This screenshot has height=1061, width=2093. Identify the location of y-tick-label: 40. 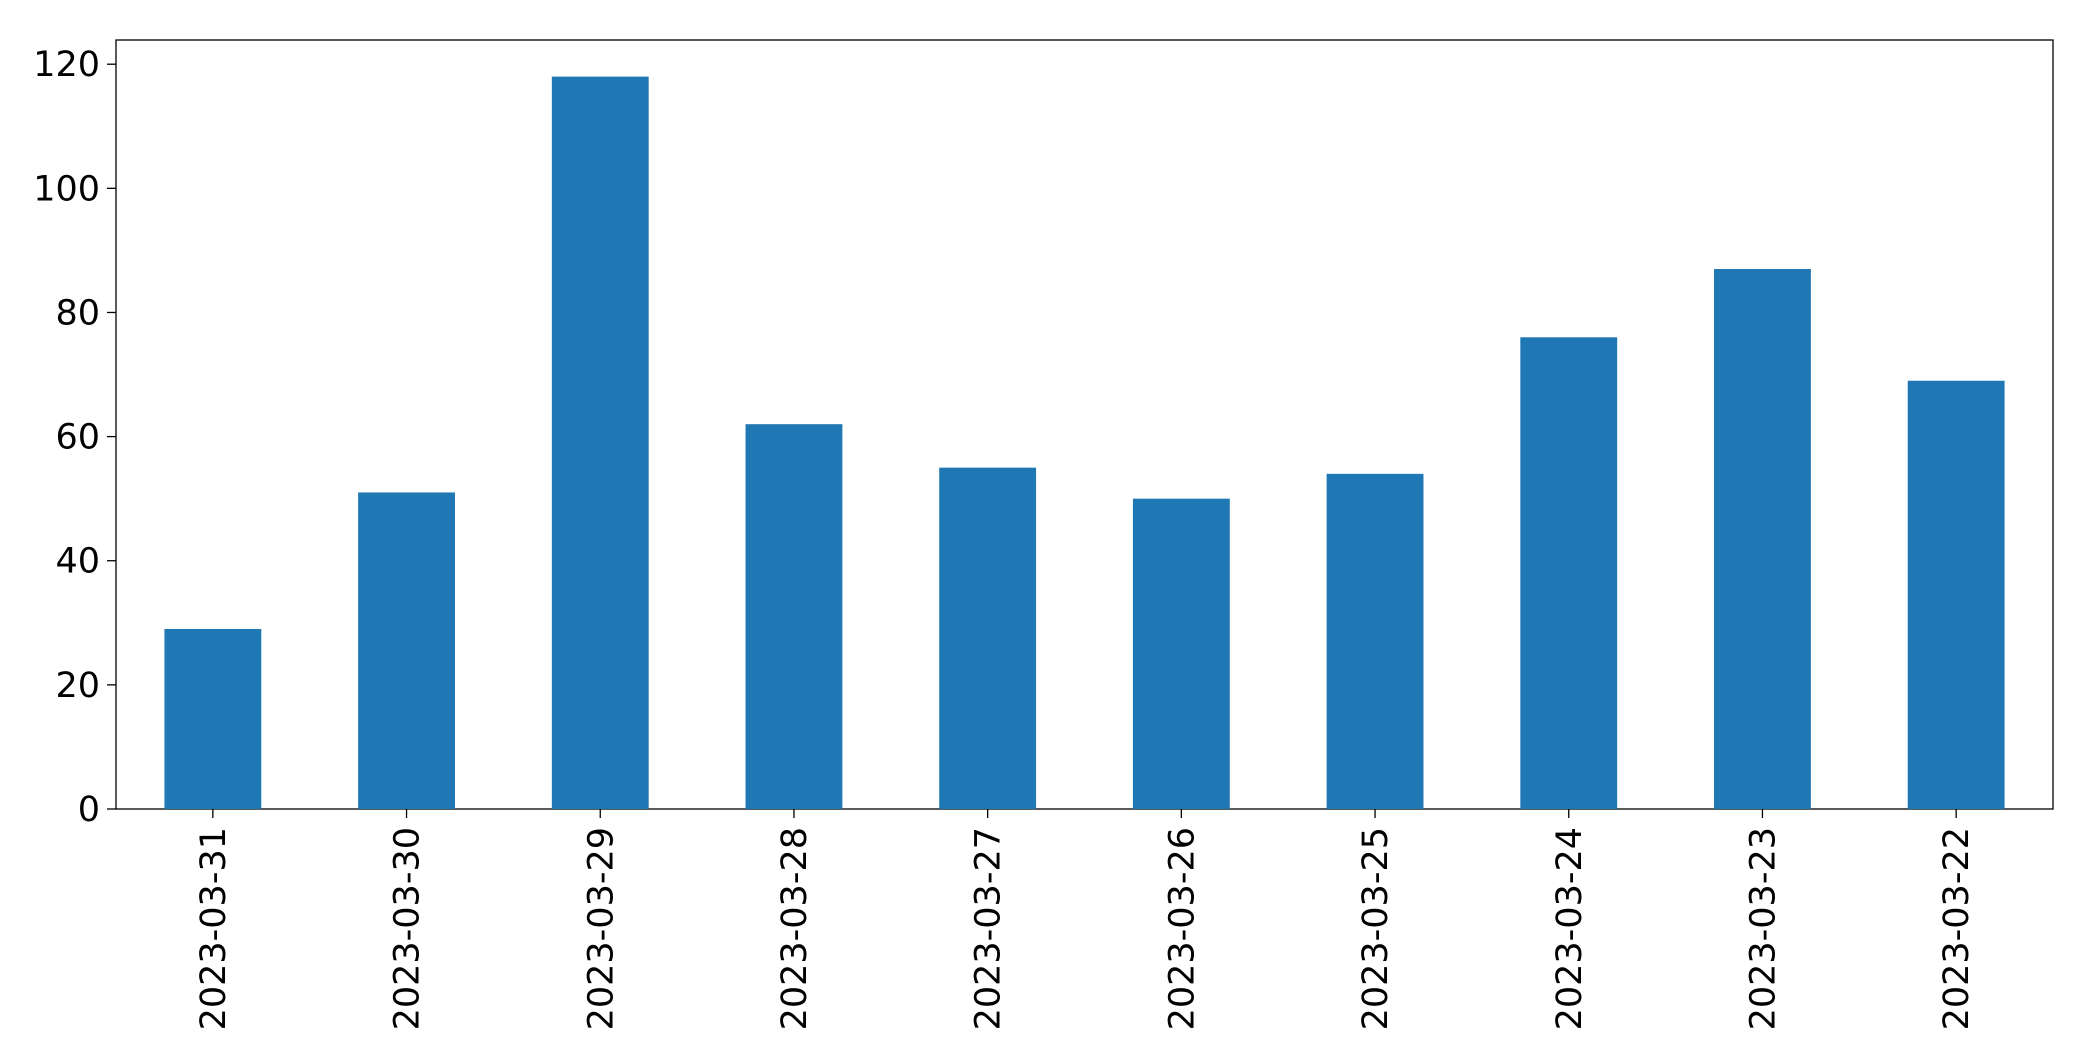
(77, 562).